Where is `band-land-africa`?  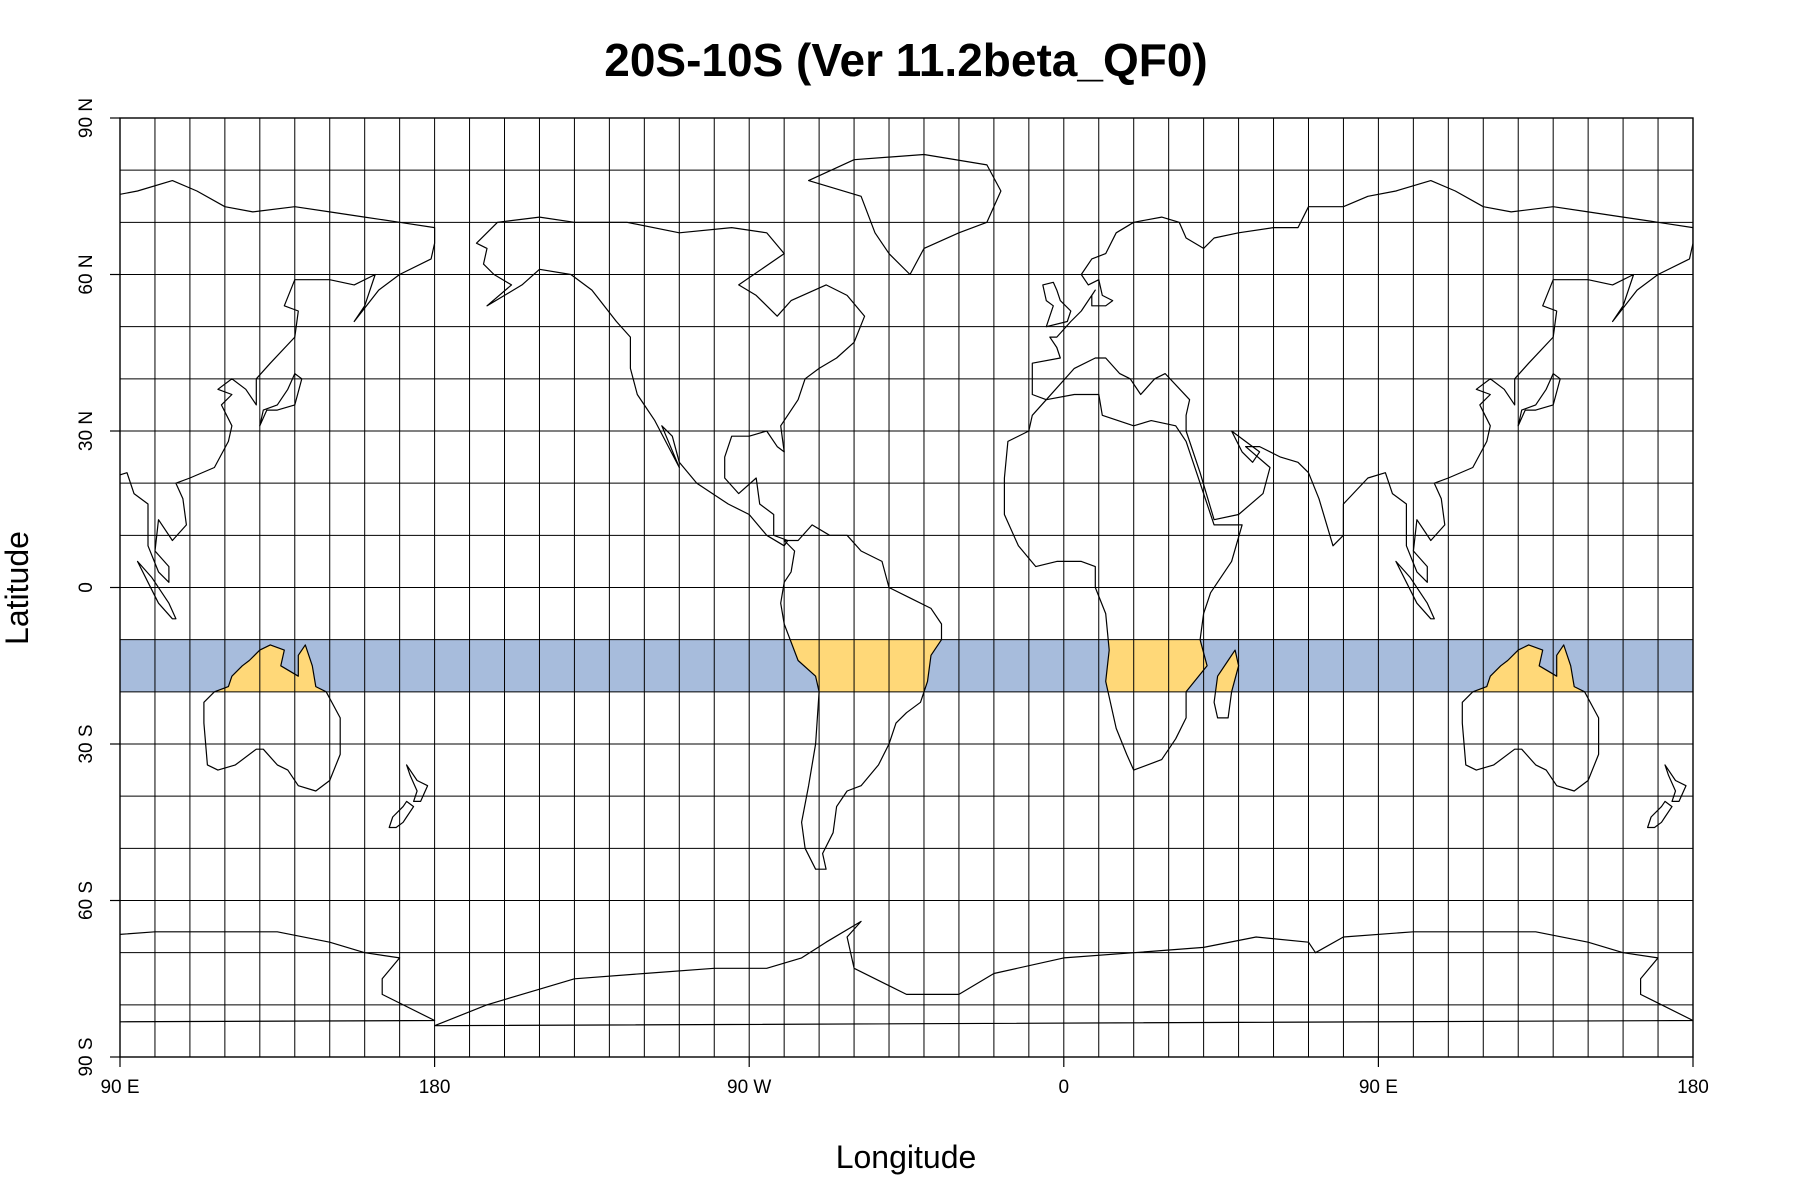
band-land-africa is located at coordinates (1156, 665).